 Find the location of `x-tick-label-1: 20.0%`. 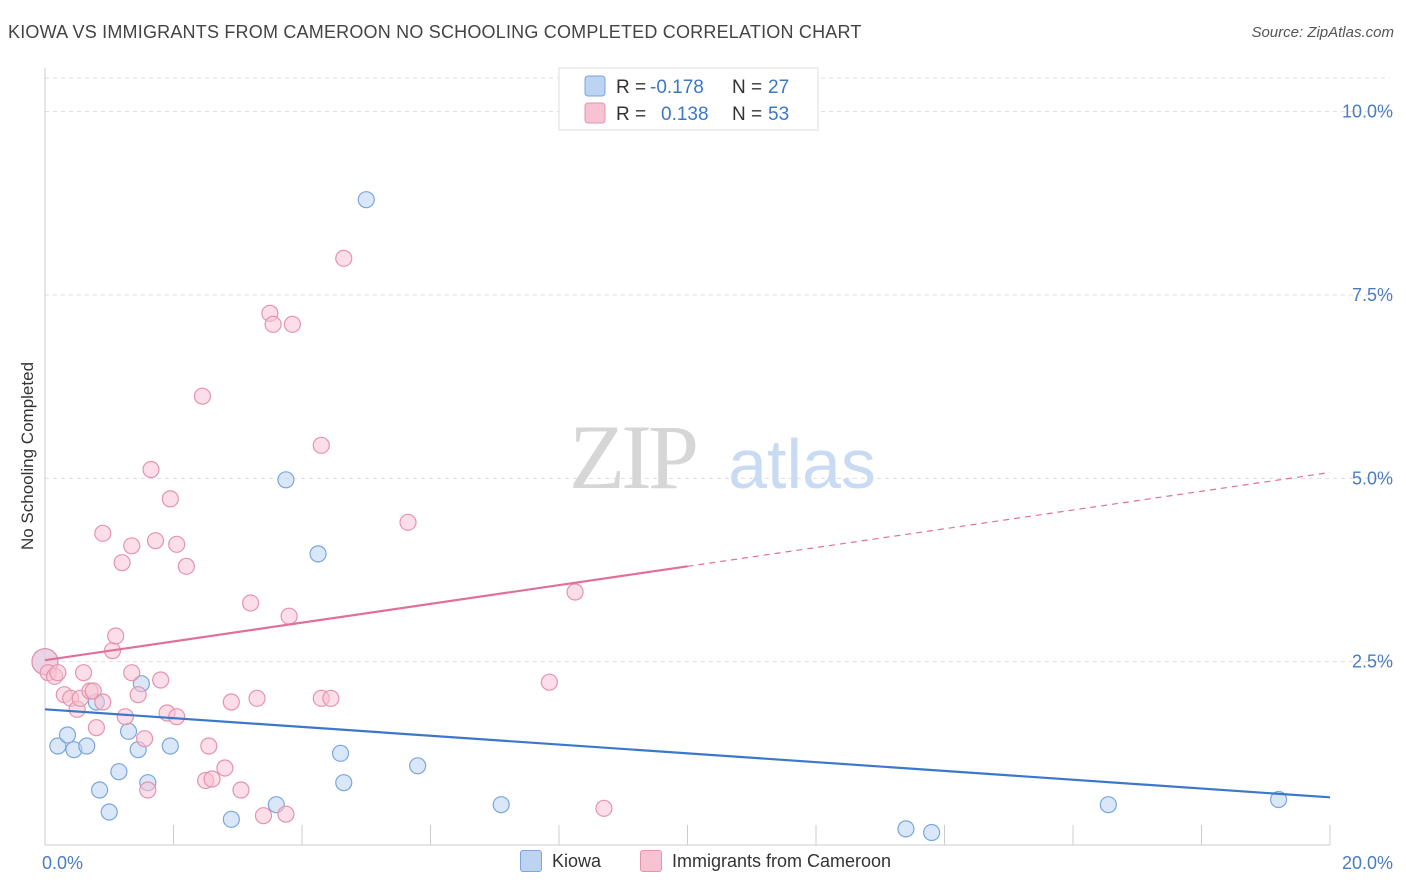

x-tick-label-1: 20.0% is located at coordinates (1367, 863).